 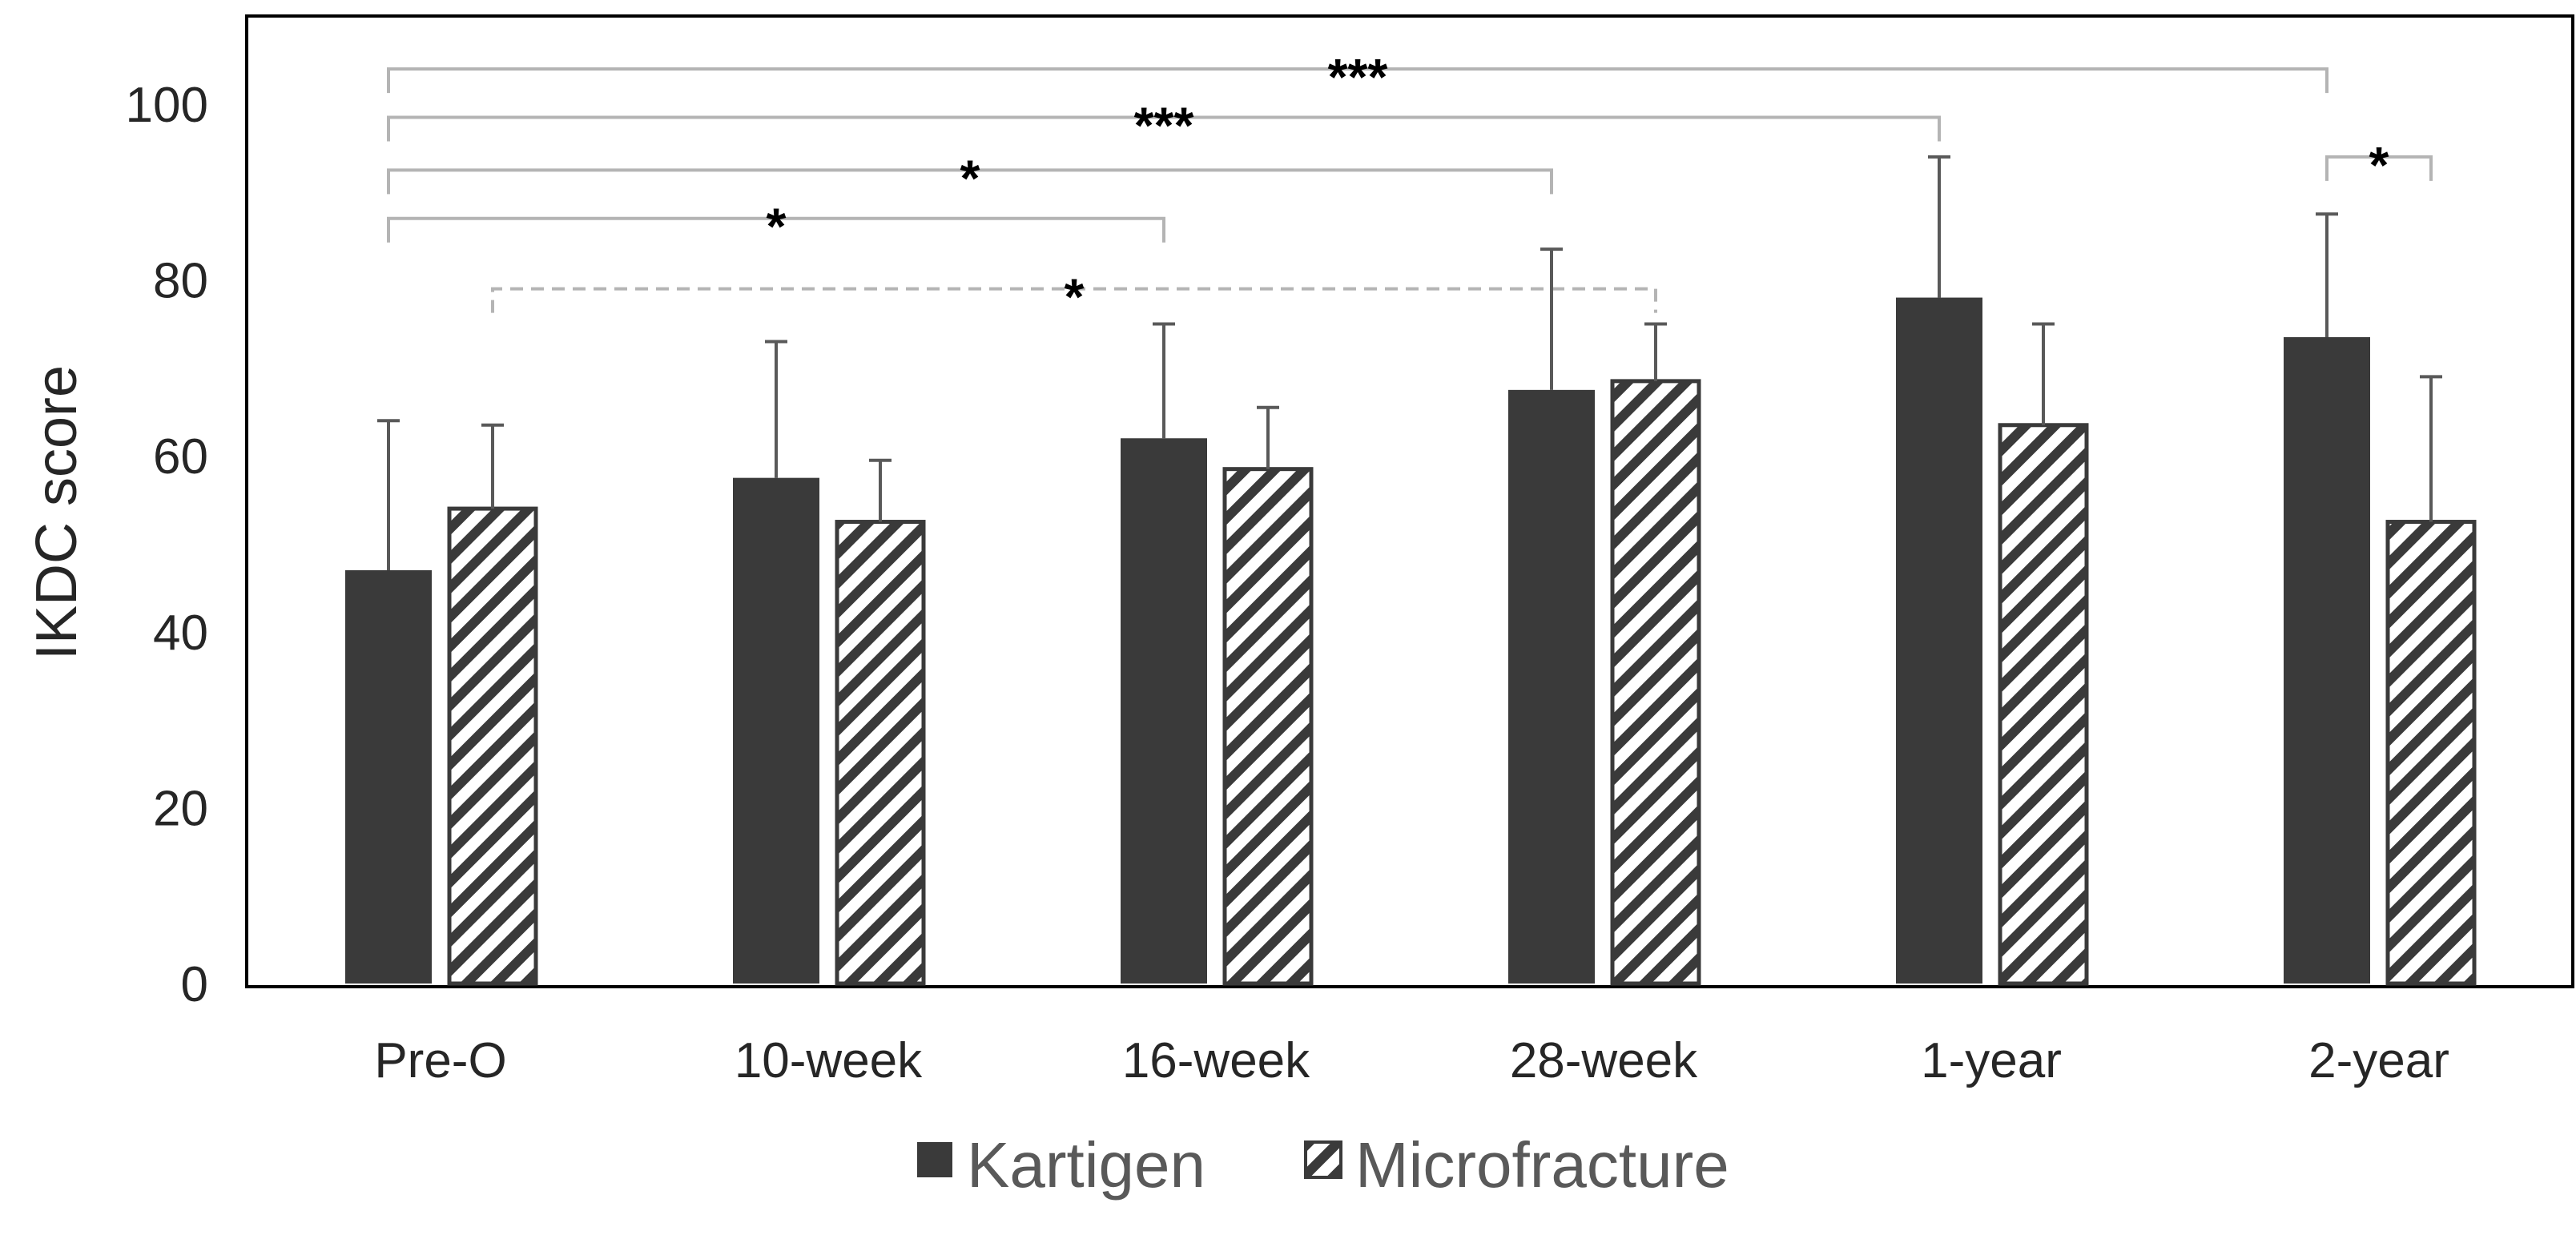 What do you see at coordinates (180, 633) in the screenshot?
I see `y-tick-label: 40` at bounding box center [180, 633].